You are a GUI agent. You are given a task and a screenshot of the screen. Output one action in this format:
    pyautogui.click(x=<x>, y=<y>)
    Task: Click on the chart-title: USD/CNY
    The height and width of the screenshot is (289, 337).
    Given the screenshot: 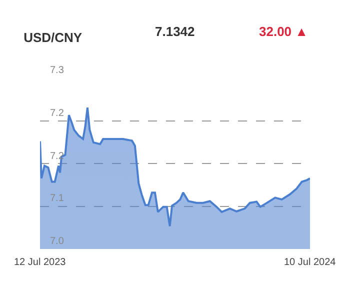 What is the action you would take?
    pyautogui.click(x=53, y=38)
    